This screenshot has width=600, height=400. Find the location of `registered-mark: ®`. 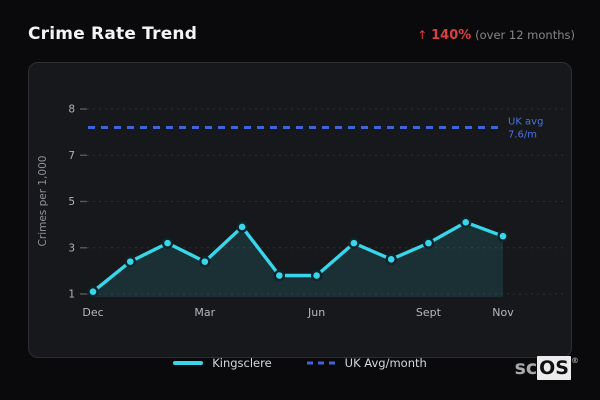

registered-mark: ® is located at coordinates (575, 360).